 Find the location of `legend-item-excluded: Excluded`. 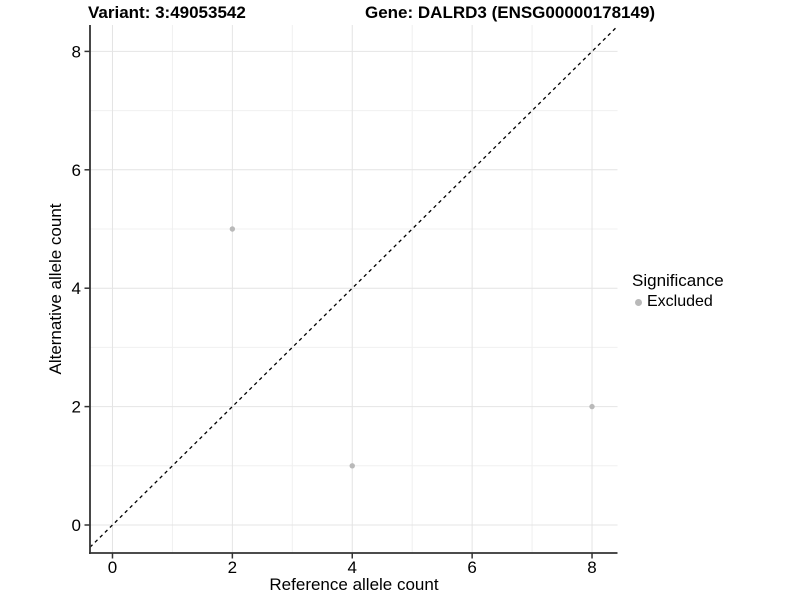

legend-item-excluded: Excluded is located at coordinates (678, 302).